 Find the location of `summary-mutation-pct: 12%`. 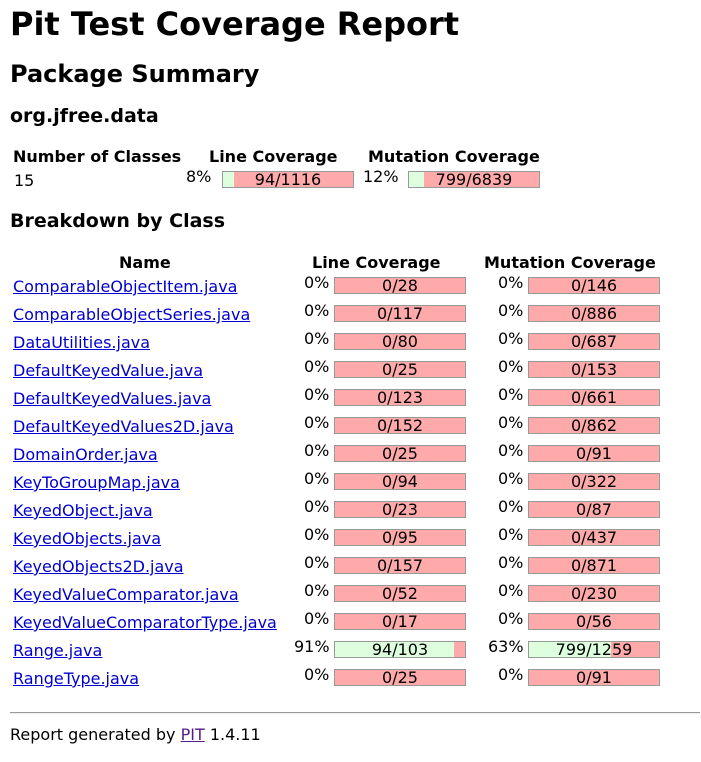

summary-mutation-pct: 12% is located at coordinates (381, 176).